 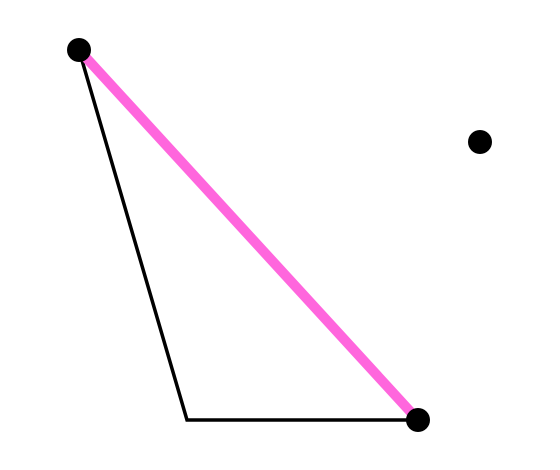 What do you see at coordinates (79, 50) in the screenshot?
I see `point-top-left` at bounding box center [79, 50].